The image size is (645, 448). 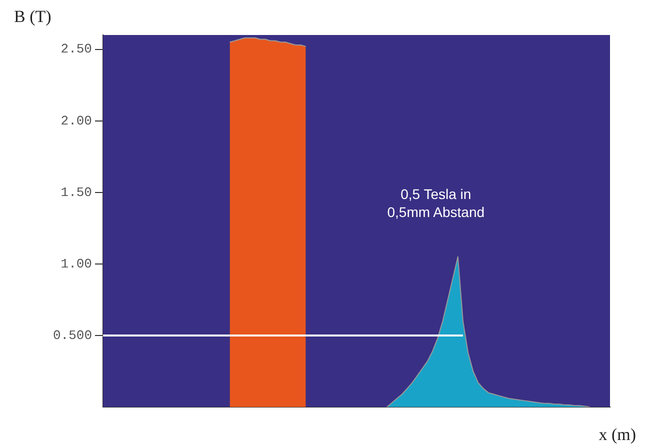 I want to click on y-tick-label: 2.50, so click(x=76, y=49).